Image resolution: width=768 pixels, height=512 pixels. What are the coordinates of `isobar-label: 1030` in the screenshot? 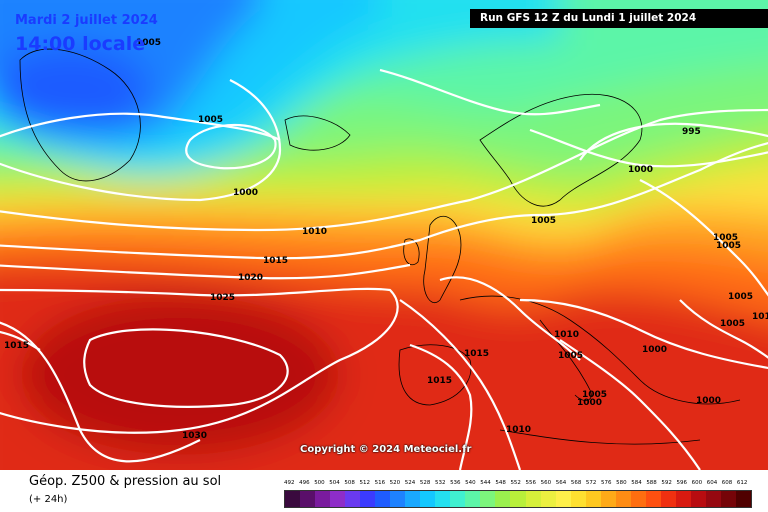 It's located at (194, 436).